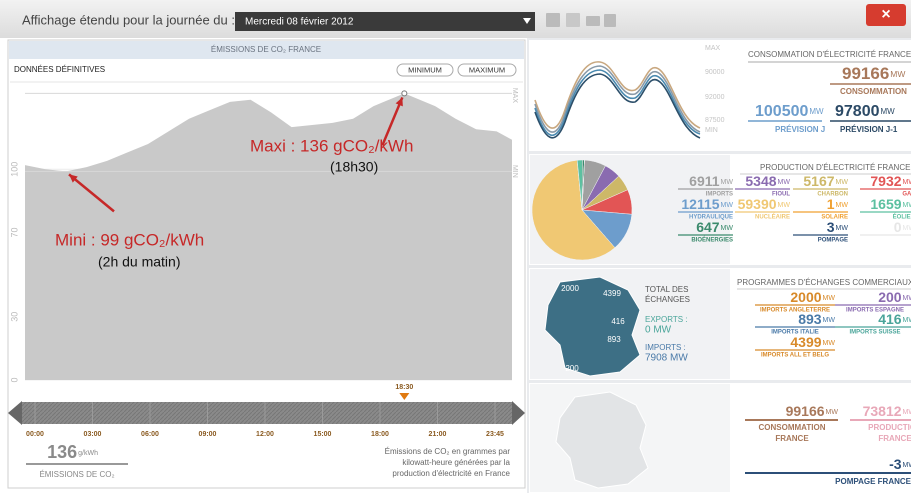 The height and width of the screenshot is (493, 911). What do you see at coordinates (299, 22) in the screenshot?
I see `date-value: Mercredi 08 février 2012` at bounding box center [299, 22].